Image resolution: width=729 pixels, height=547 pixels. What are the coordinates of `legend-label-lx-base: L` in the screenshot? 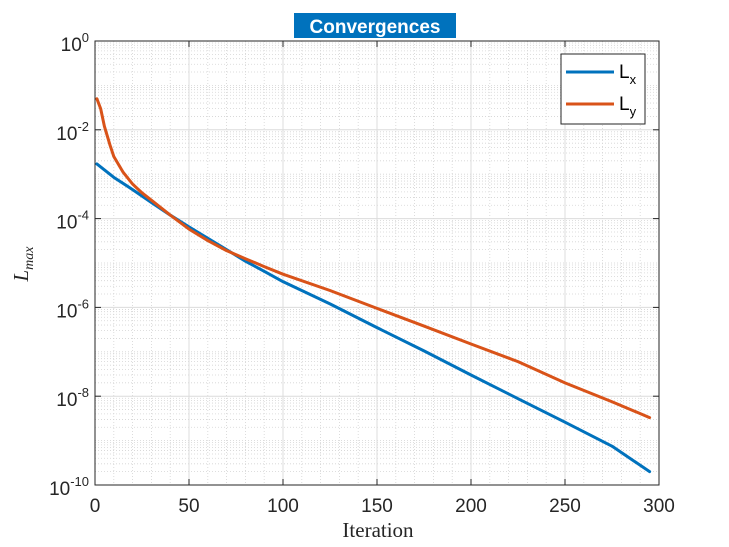 It's located at (624, 72).